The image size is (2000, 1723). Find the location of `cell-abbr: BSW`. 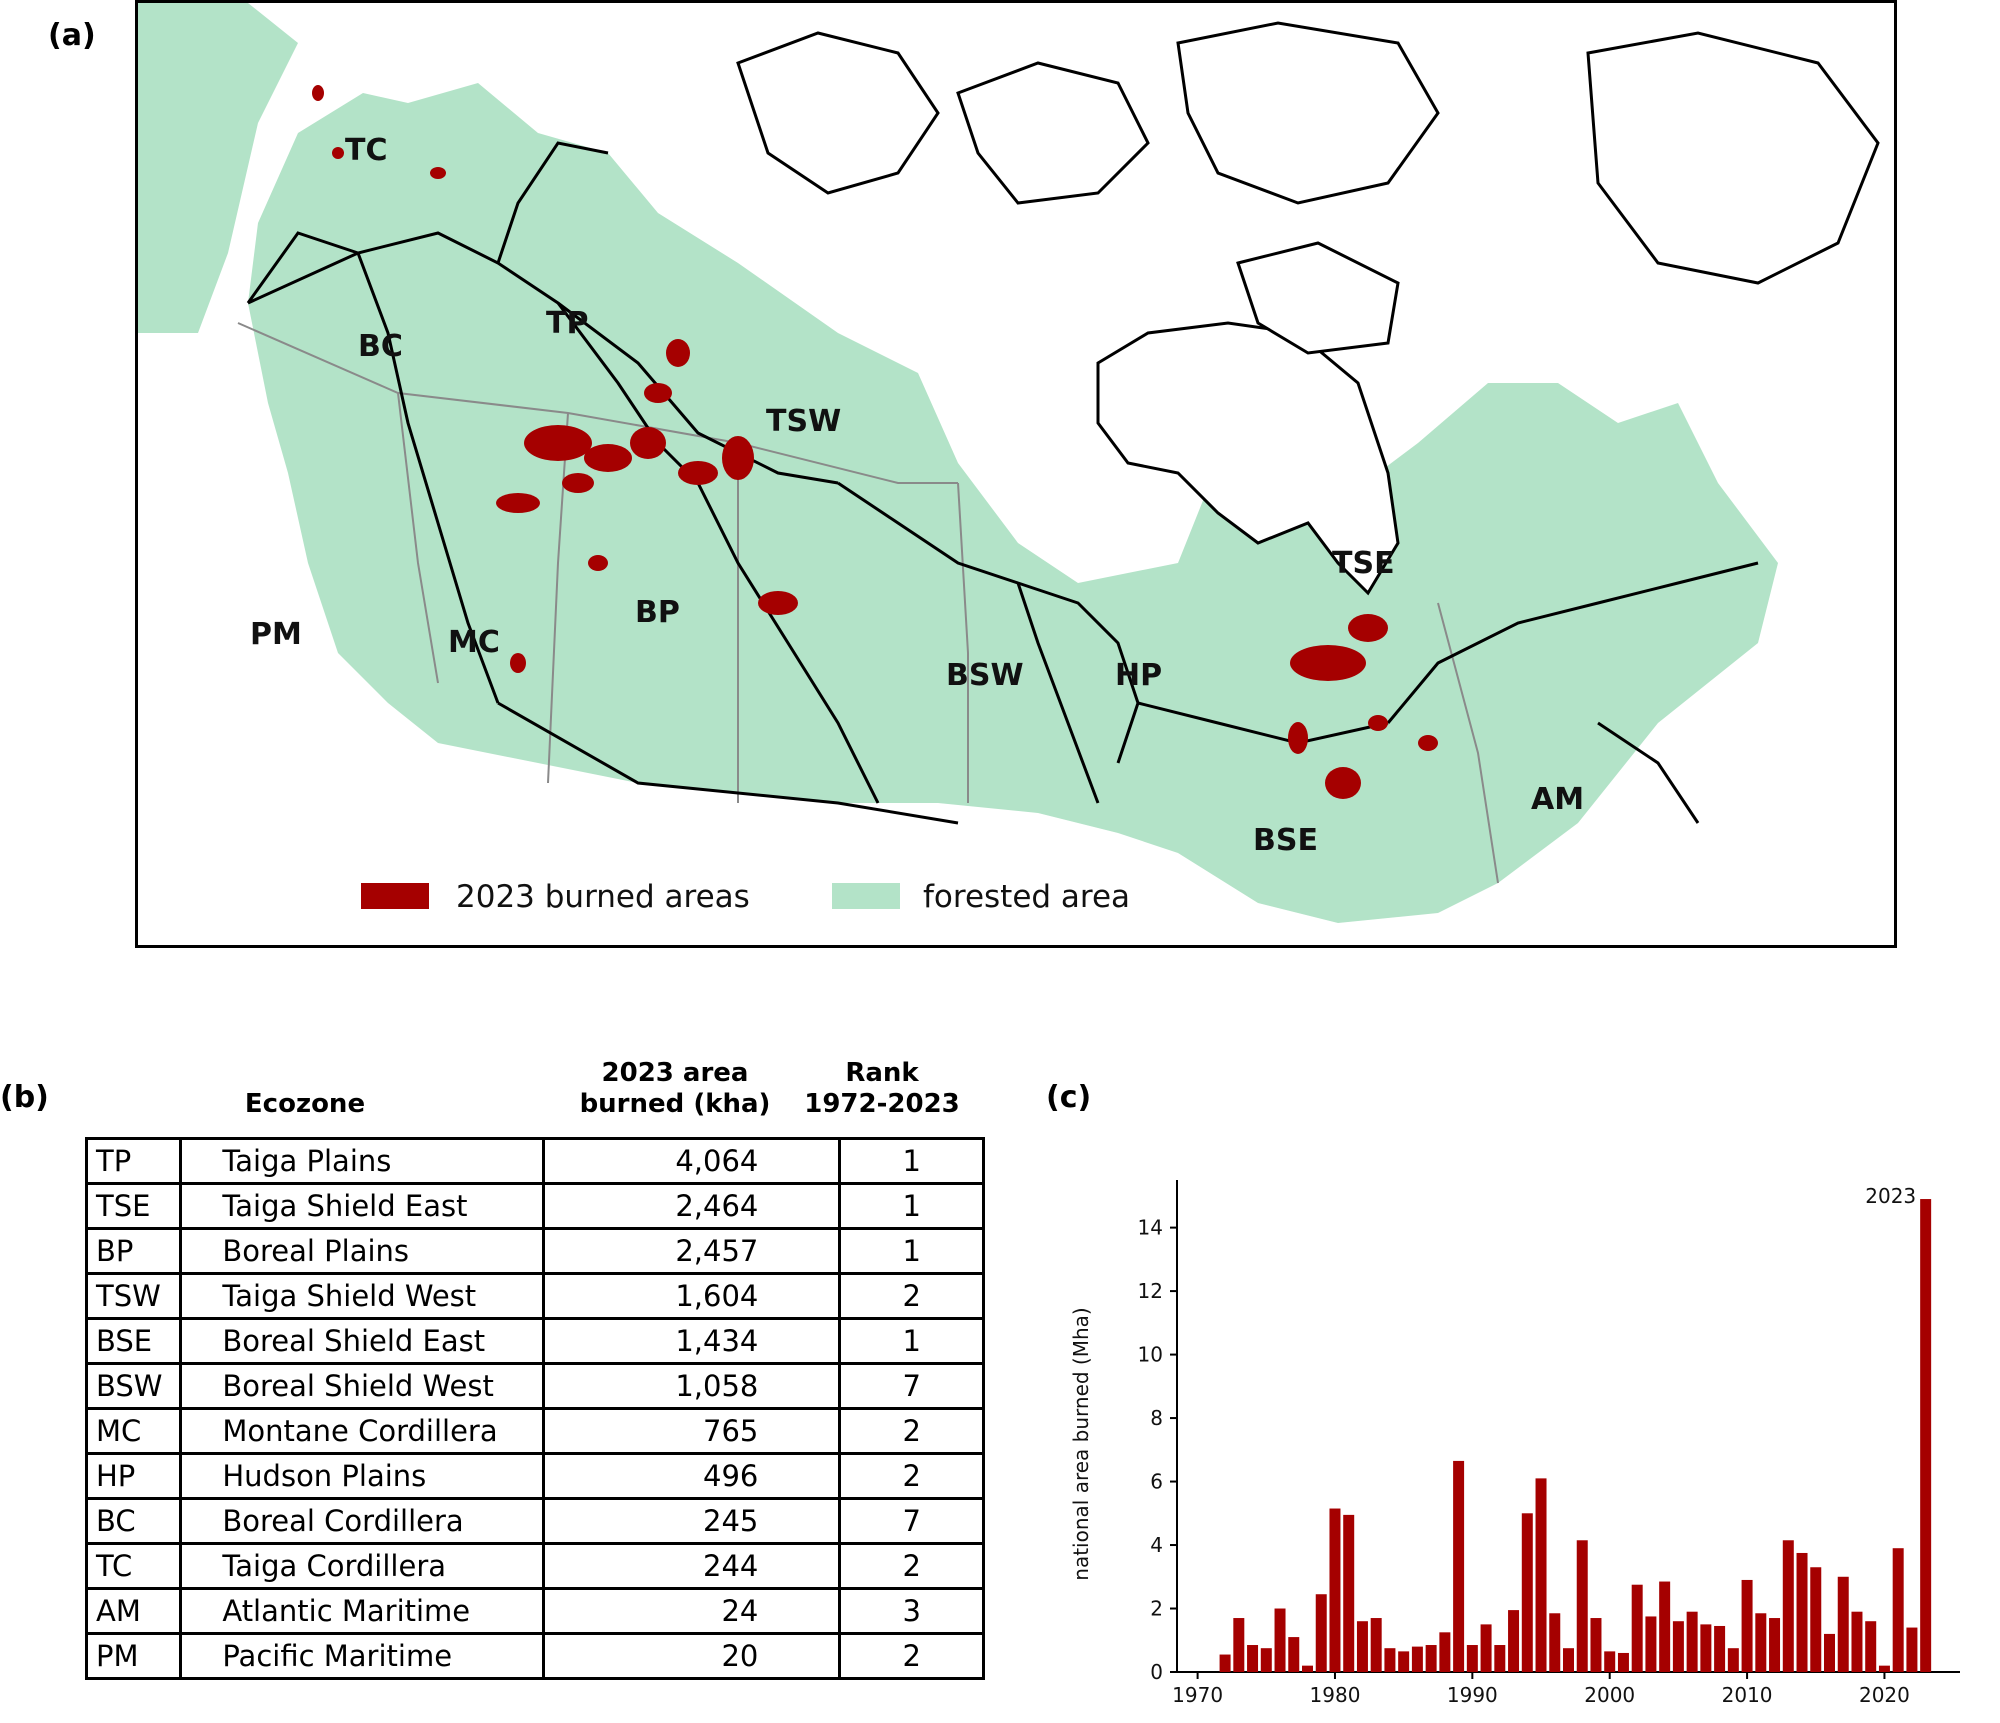

cell-abbr: BSW is located at coordinates (133, 1386).